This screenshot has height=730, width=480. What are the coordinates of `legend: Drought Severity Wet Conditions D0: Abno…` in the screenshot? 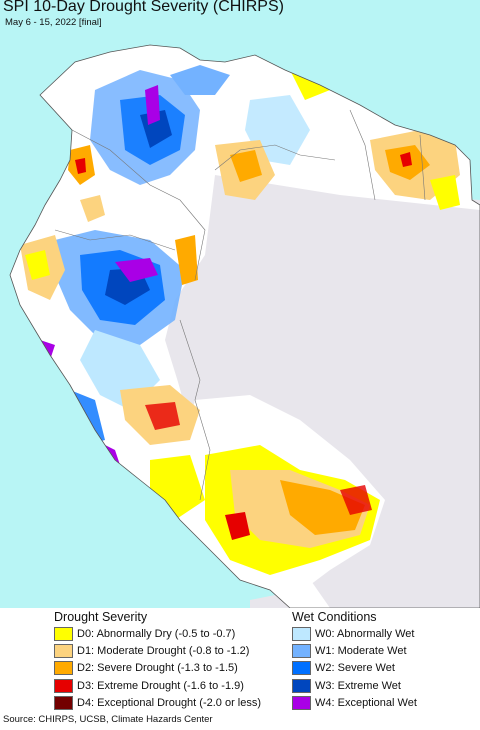 It's located at (240, 659).